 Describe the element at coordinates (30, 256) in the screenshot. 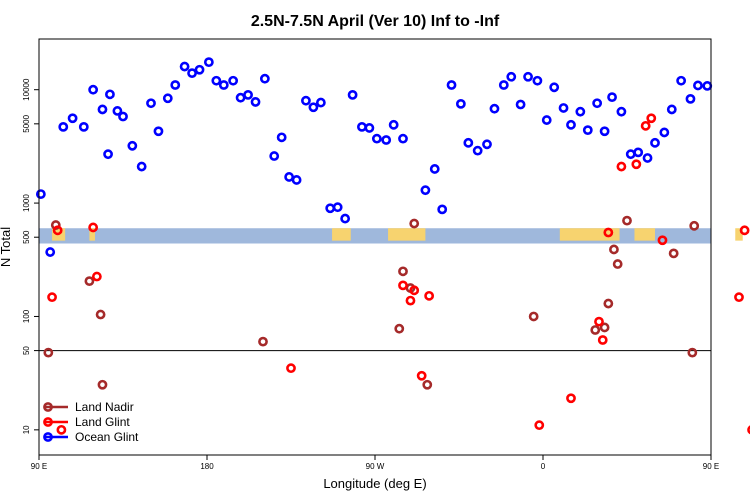

I see `y-axis: 10 50 100 500 1000 5000 10000` at that location.